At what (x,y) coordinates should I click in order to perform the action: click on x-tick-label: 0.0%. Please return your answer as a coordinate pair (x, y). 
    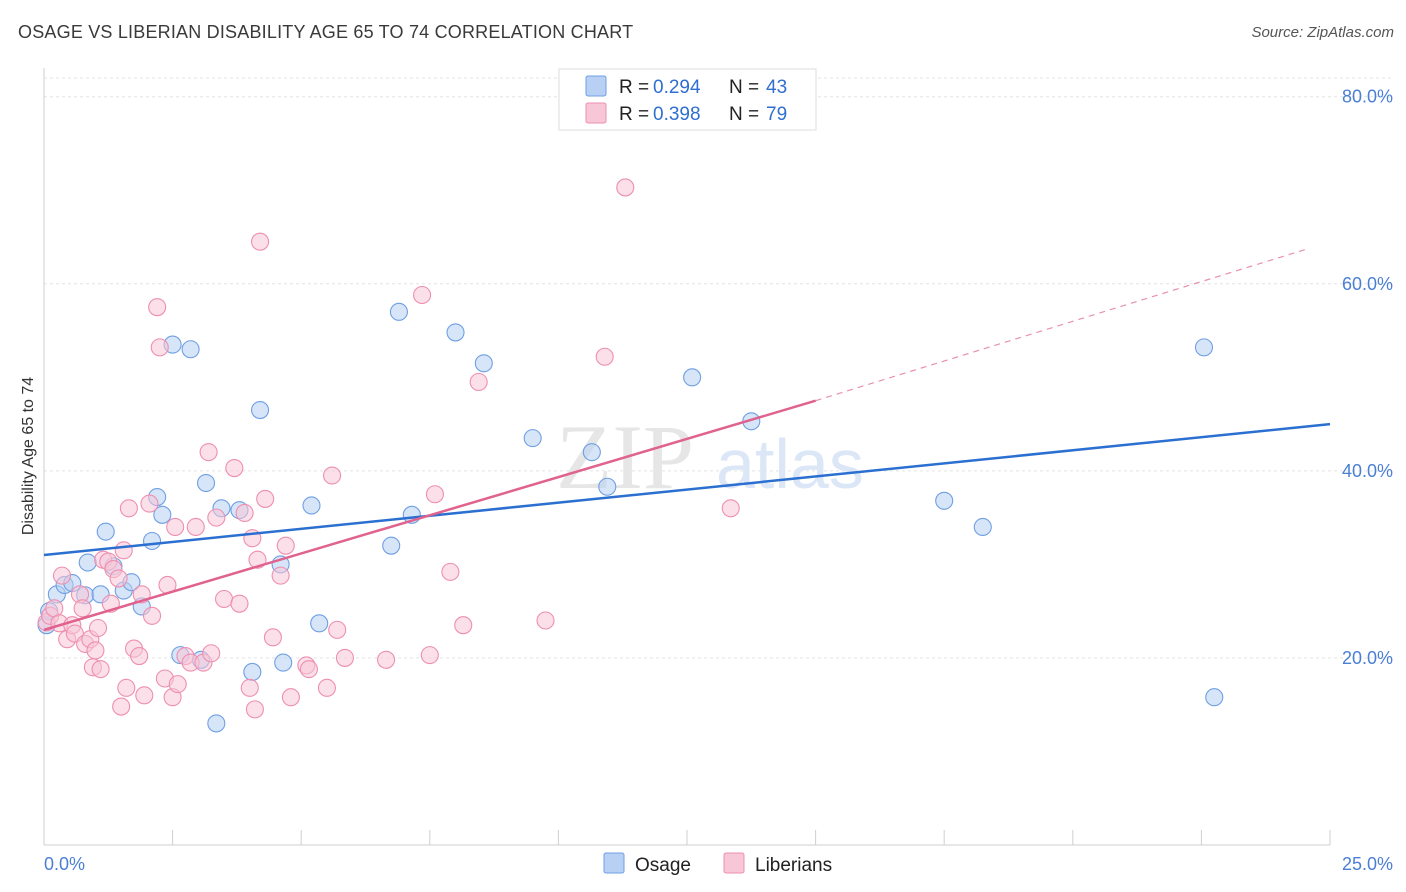
    Looking at the image, I should click on (64, 864).